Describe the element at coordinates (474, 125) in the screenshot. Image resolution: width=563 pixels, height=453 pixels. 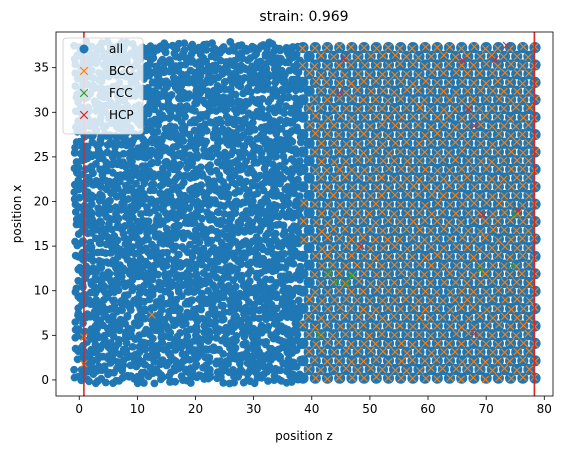
I see `point-hcp` at that location.